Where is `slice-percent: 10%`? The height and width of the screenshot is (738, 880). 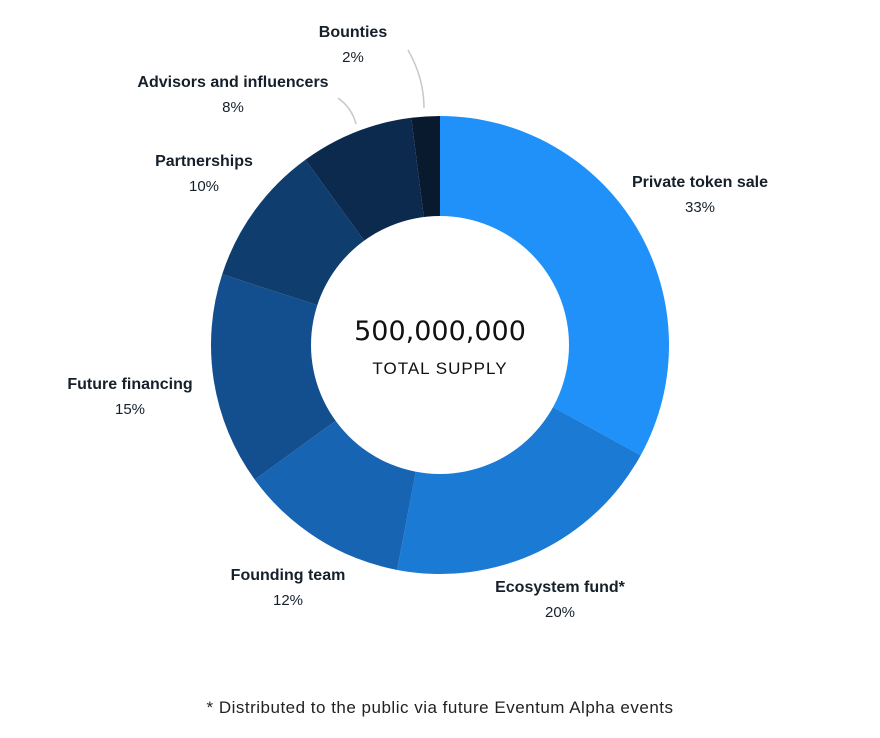 slice-percent: 10% is located at coordinates (204, 186).